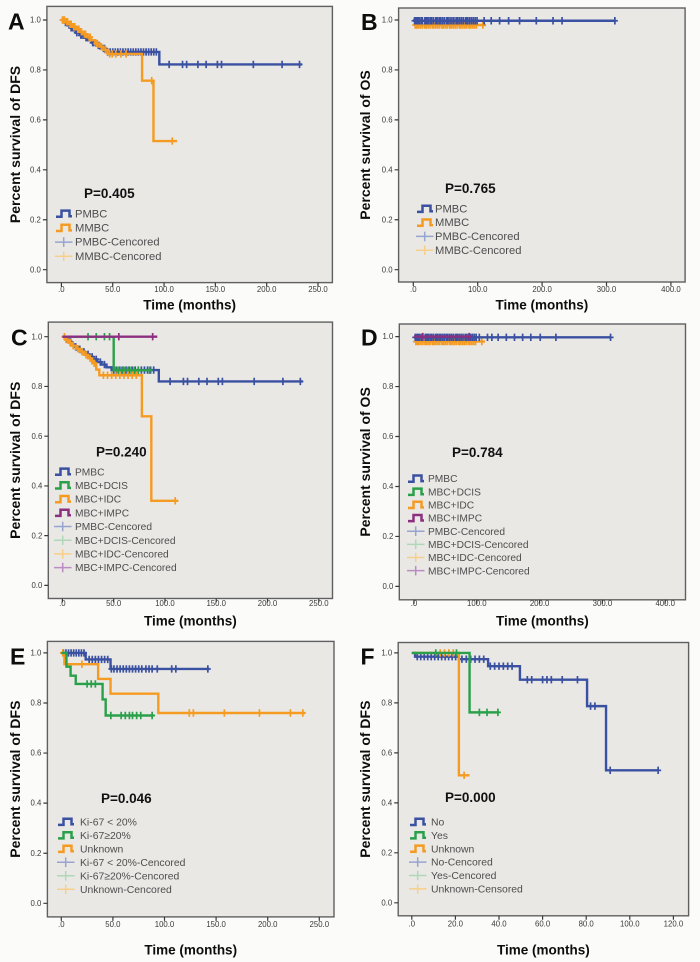 The height and width of the screenshot is (962, 700). Describe the element at coordinates (369, 338) in the screenshot. I see `svg-text: D` at that location.